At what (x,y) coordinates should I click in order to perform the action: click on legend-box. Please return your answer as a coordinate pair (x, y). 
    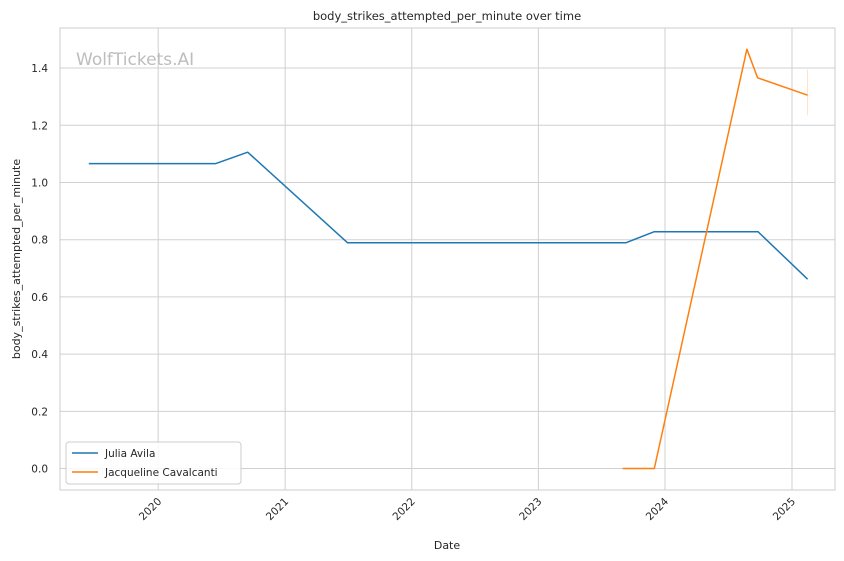
    Looking at the image, I should click on (153, 463).